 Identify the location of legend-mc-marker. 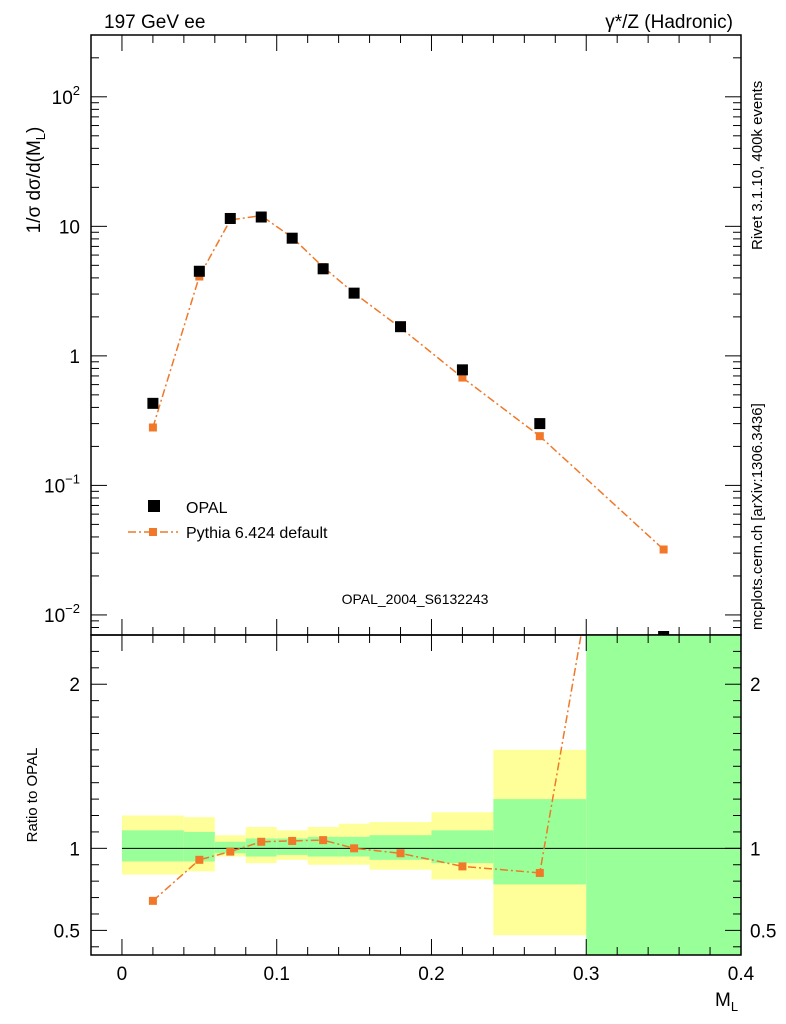
(153, 532).